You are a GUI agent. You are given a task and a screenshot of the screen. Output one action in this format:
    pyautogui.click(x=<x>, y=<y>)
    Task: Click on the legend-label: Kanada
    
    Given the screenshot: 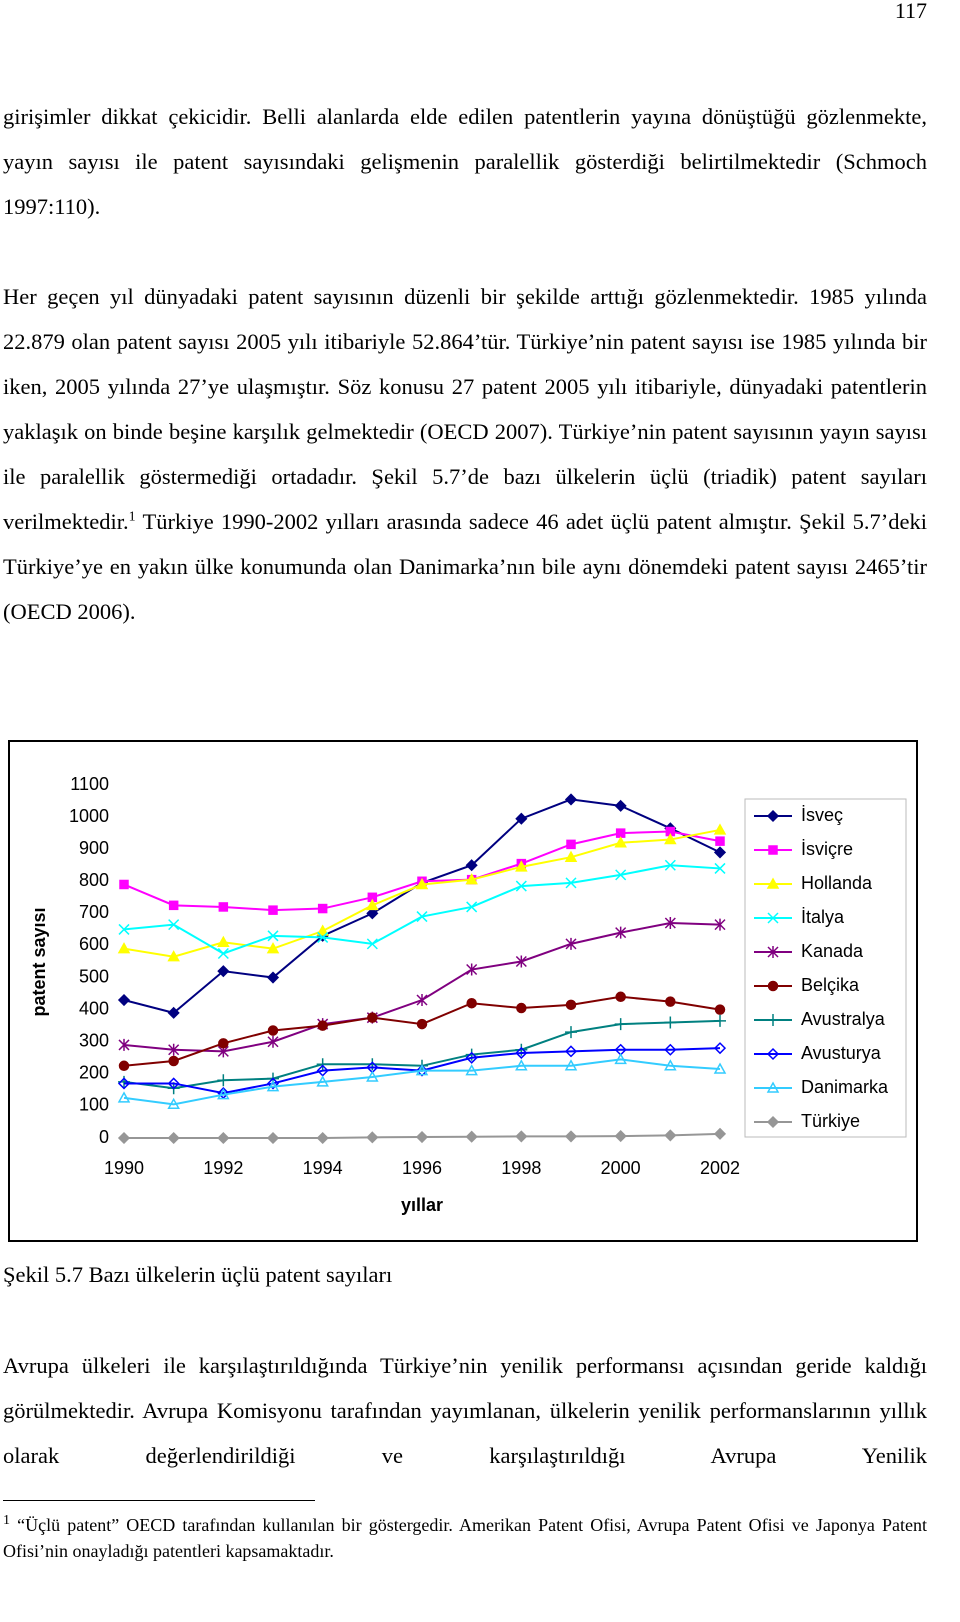 What is the action you would take?
    pyautogui.click(x=832, y=951)
    